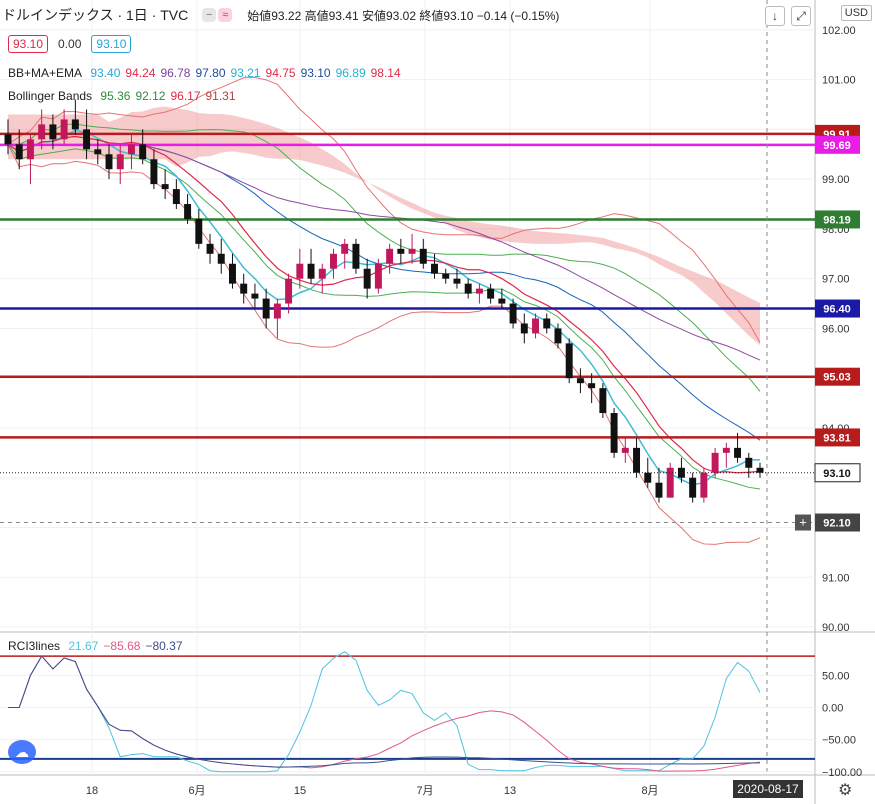  Describe the element at coordinates (424, 791) in the screenshot. I see `x-tick-label: 7月` at that location.